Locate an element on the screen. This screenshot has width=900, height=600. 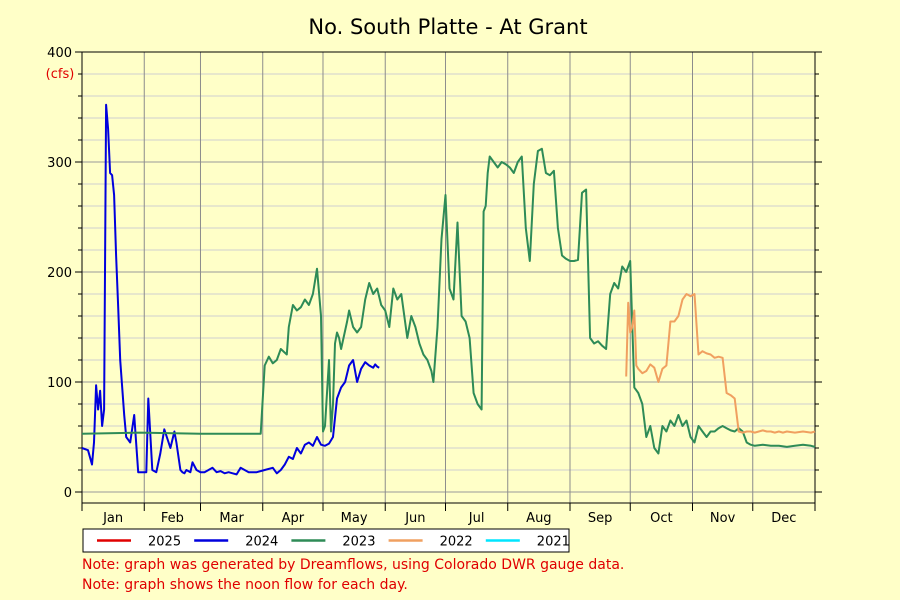
month-label: Nov is located at coordinates (723, 518).